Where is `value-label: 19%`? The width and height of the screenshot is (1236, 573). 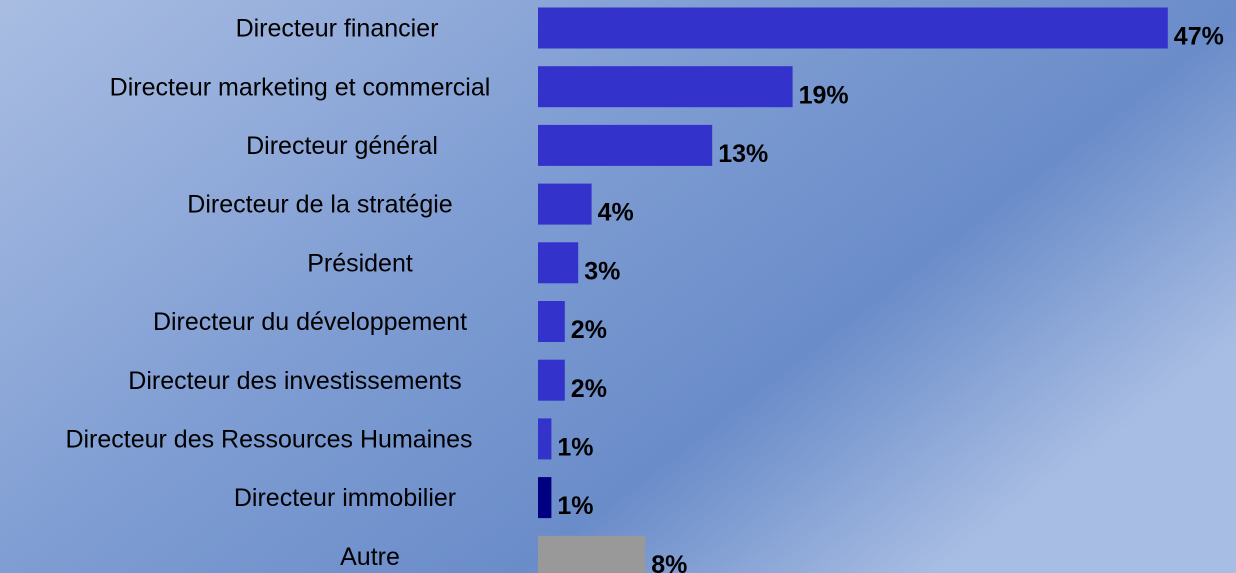 value-label: 19% is located at coordinates (824, 95).